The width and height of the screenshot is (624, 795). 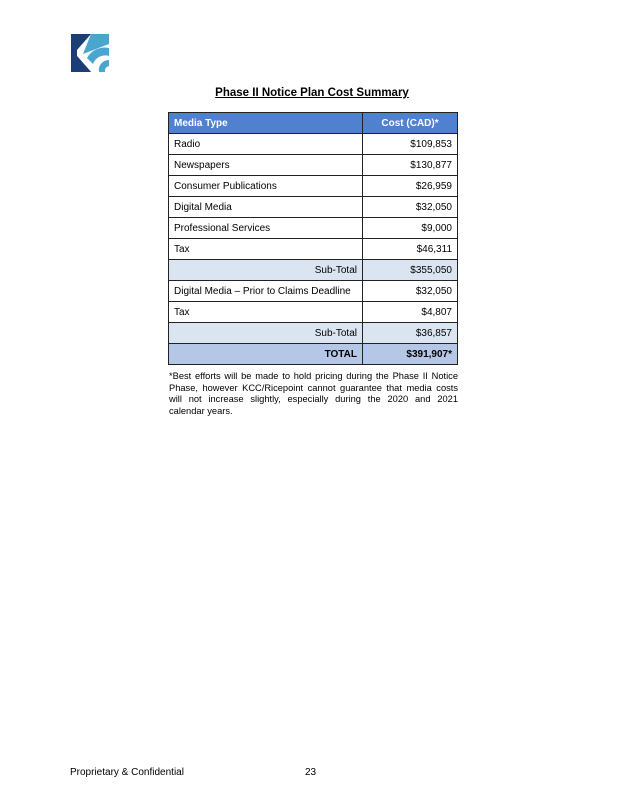 I want to click on media-type-cell: TOTAL, so click(x=265, y=354).